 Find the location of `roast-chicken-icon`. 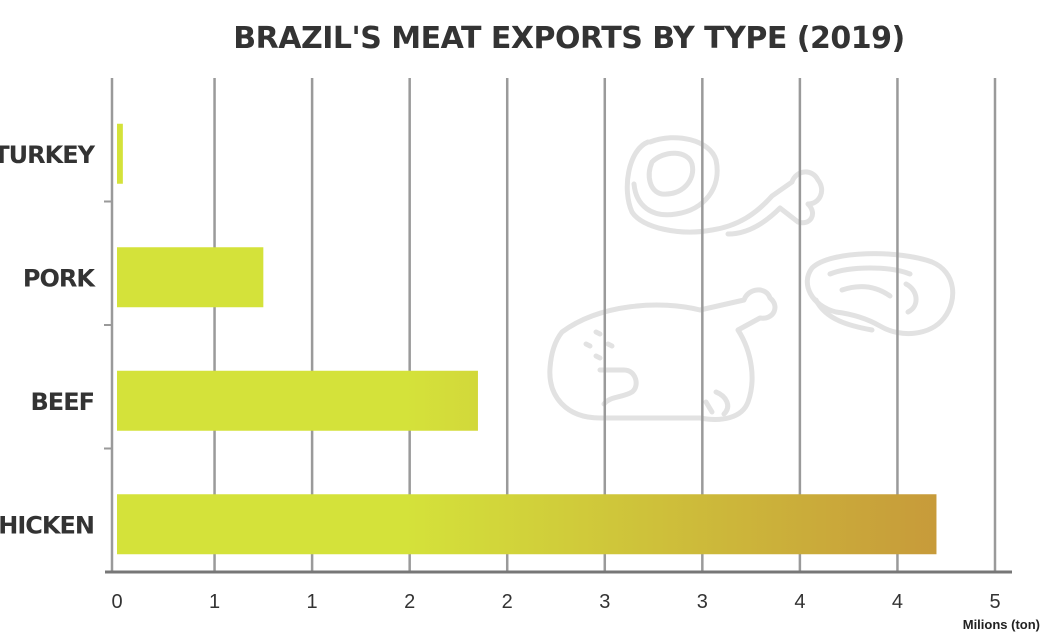

roast-chicken-icon is located at coordinates (662, 354).